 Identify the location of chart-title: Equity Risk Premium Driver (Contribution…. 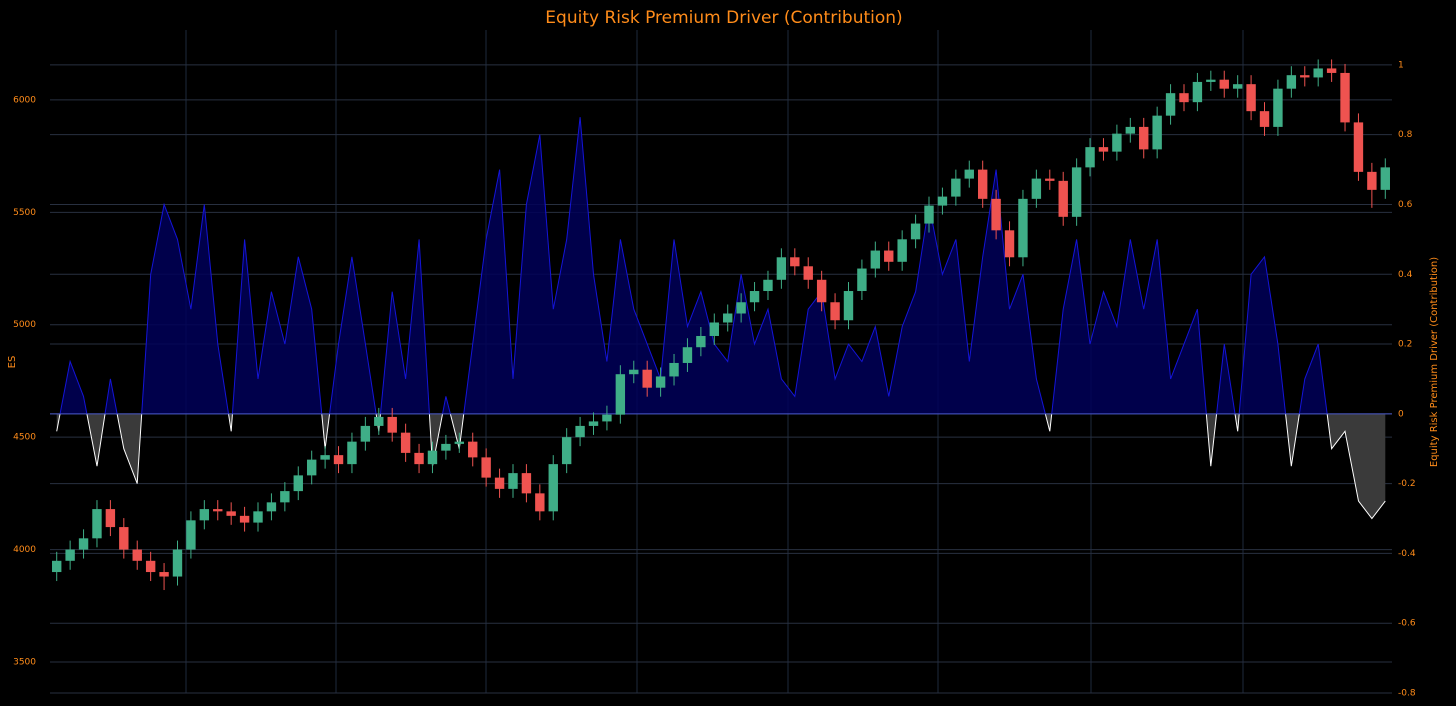
(723, 18).